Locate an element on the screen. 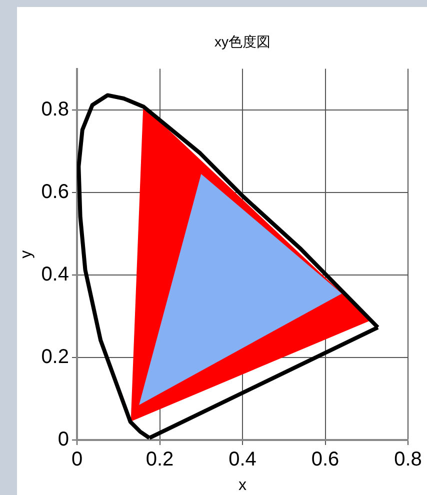  x-axis-title: x is located at coordinates (242, 485).